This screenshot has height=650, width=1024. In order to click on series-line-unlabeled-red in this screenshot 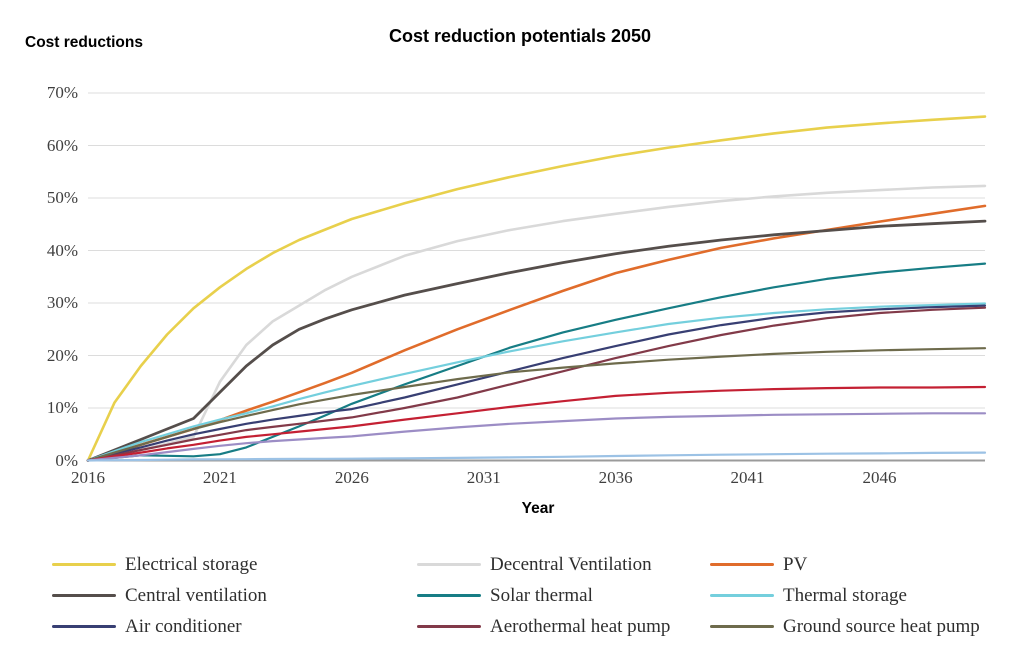, I will do `click(536, 423)`.